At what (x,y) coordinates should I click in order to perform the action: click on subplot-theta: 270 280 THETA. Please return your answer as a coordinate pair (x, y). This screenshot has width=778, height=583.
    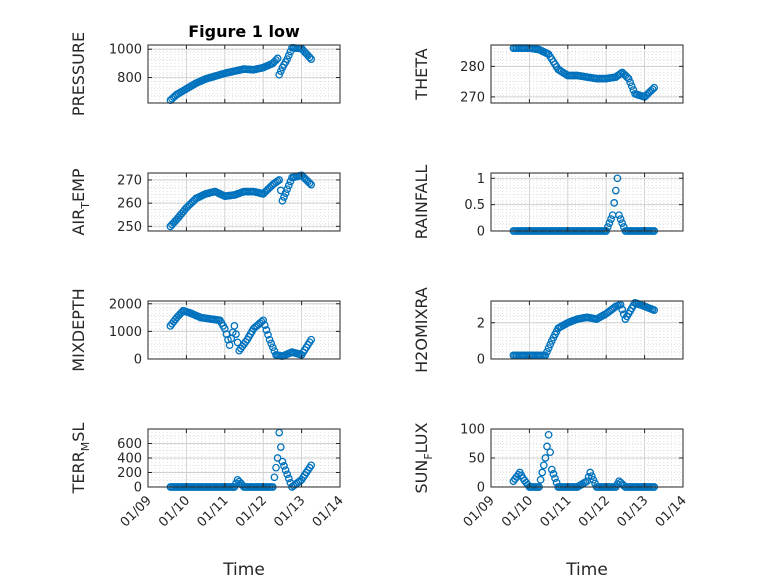
    Looking at the image, I should click on (548, 74).